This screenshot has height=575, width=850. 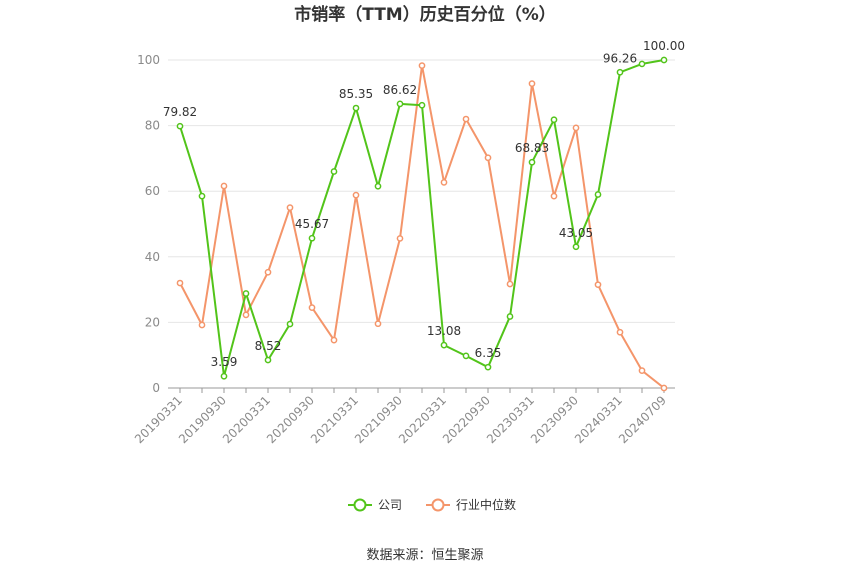 What do you see at coordinates (400, 90) in the screenshot?
I see `data-label: 86.62` at bounding box center [400, 90].